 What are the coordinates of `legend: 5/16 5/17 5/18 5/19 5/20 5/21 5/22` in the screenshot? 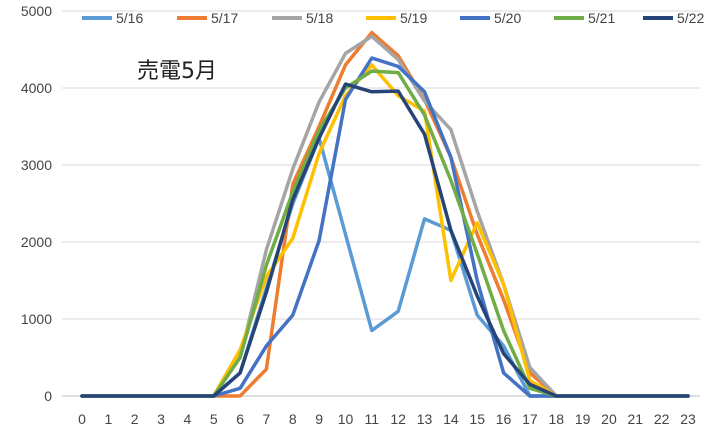 It's located at (393, 18).